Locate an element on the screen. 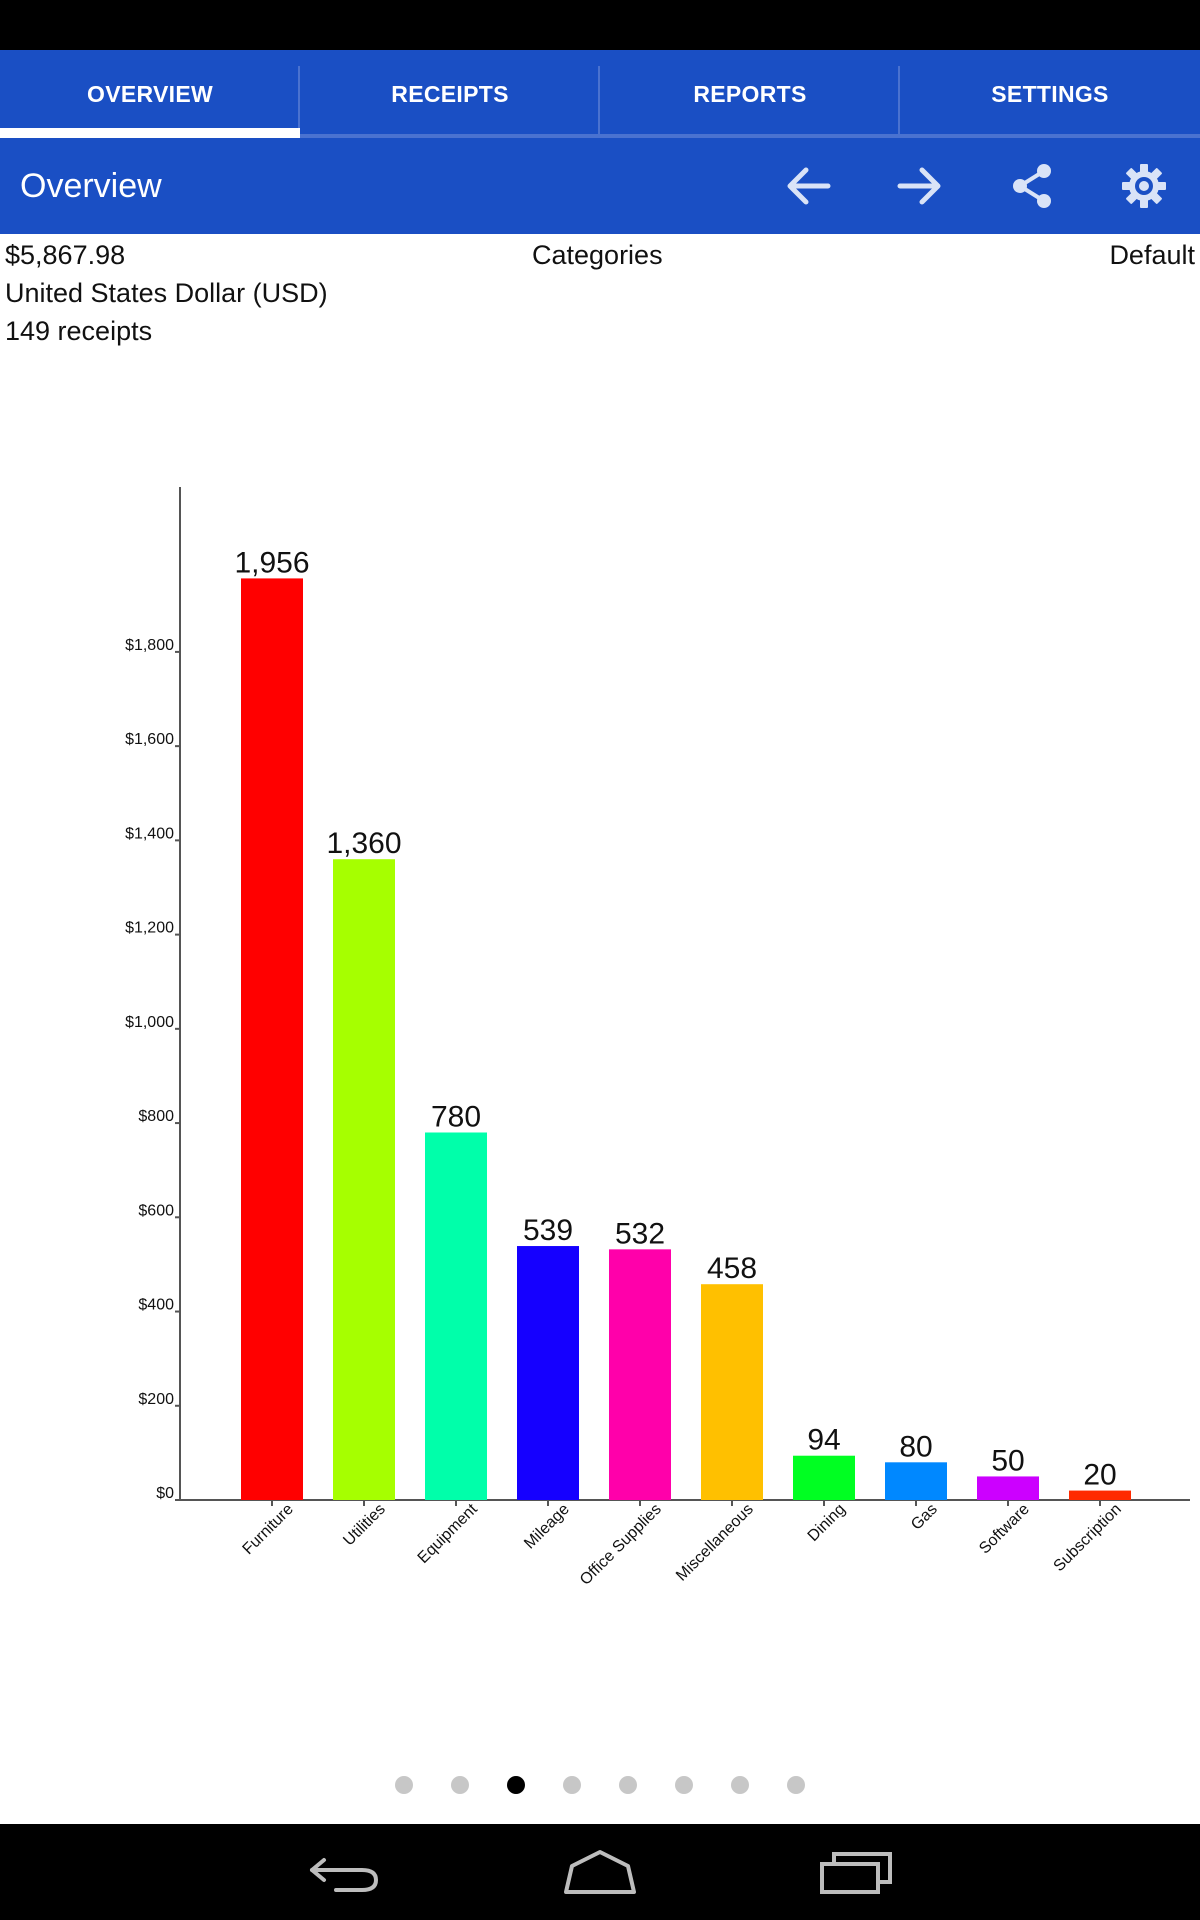 Image resolution: width=1200 pixels, height=1920 pixels. next-button is located at coordinates (920, 186).